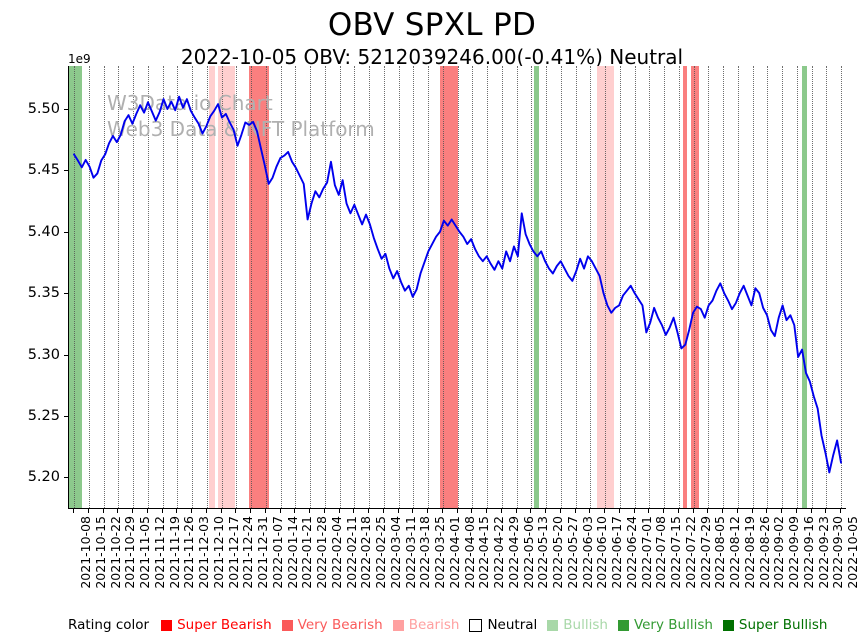 The image size is (864, 641). I want to click on legend-entry: Very Bullish, so click(665, 625).